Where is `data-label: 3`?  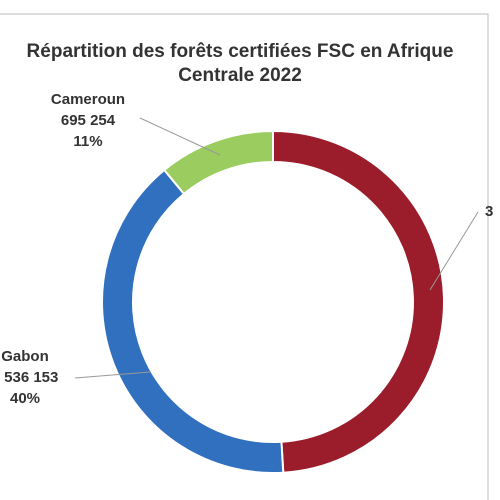 data-label: 3 is located at coordinates (489, 211).